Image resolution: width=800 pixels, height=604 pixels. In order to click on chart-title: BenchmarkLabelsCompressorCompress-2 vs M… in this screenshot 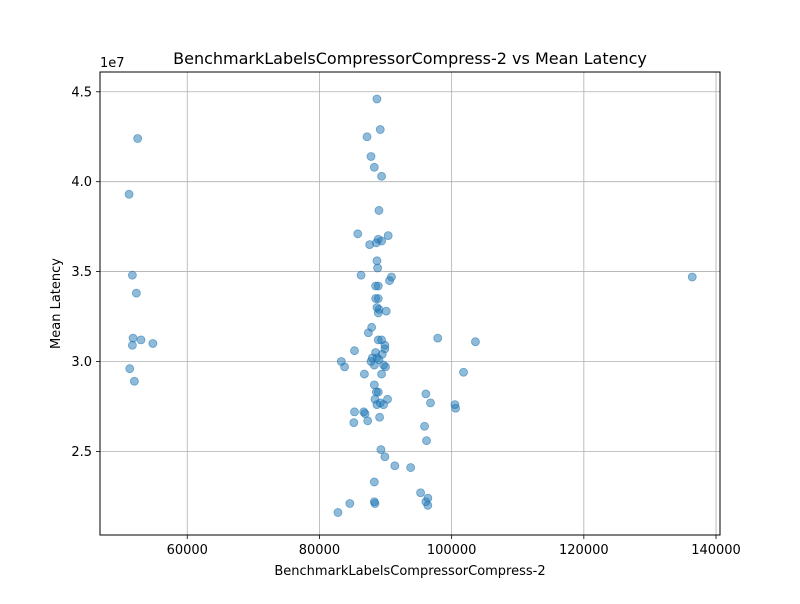, I will do `click(410, 58)`.